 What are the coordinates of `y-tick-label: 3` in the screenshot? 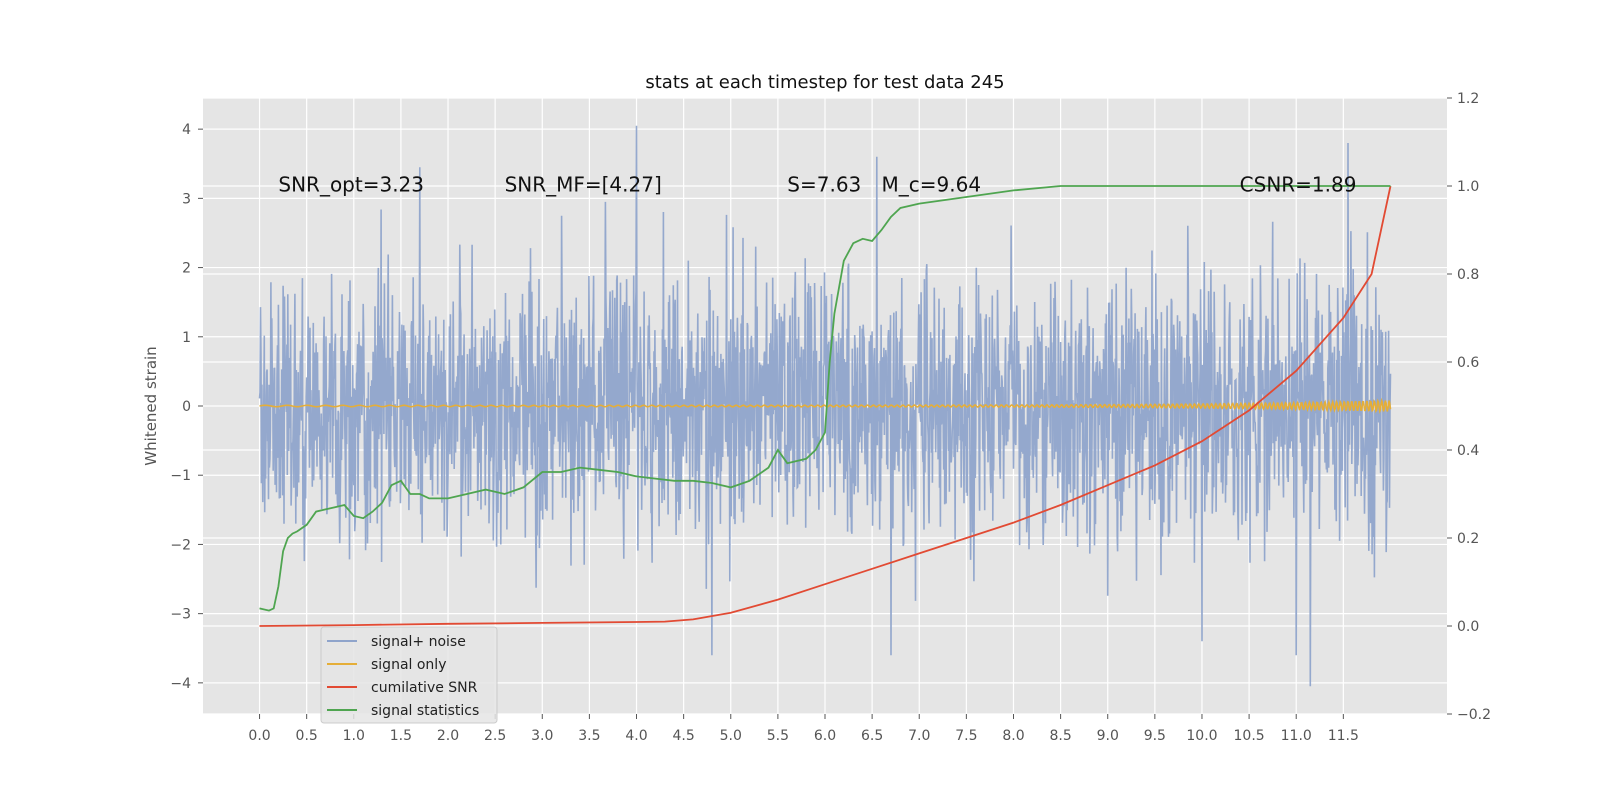 It's located at (186, 199).